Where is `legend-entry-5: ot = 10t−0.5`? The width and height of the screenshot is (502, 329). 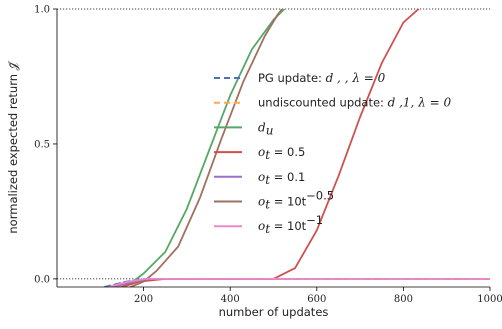 legend-entry-5: ot = 10t−0.5 is located at coordinates (296, 200).